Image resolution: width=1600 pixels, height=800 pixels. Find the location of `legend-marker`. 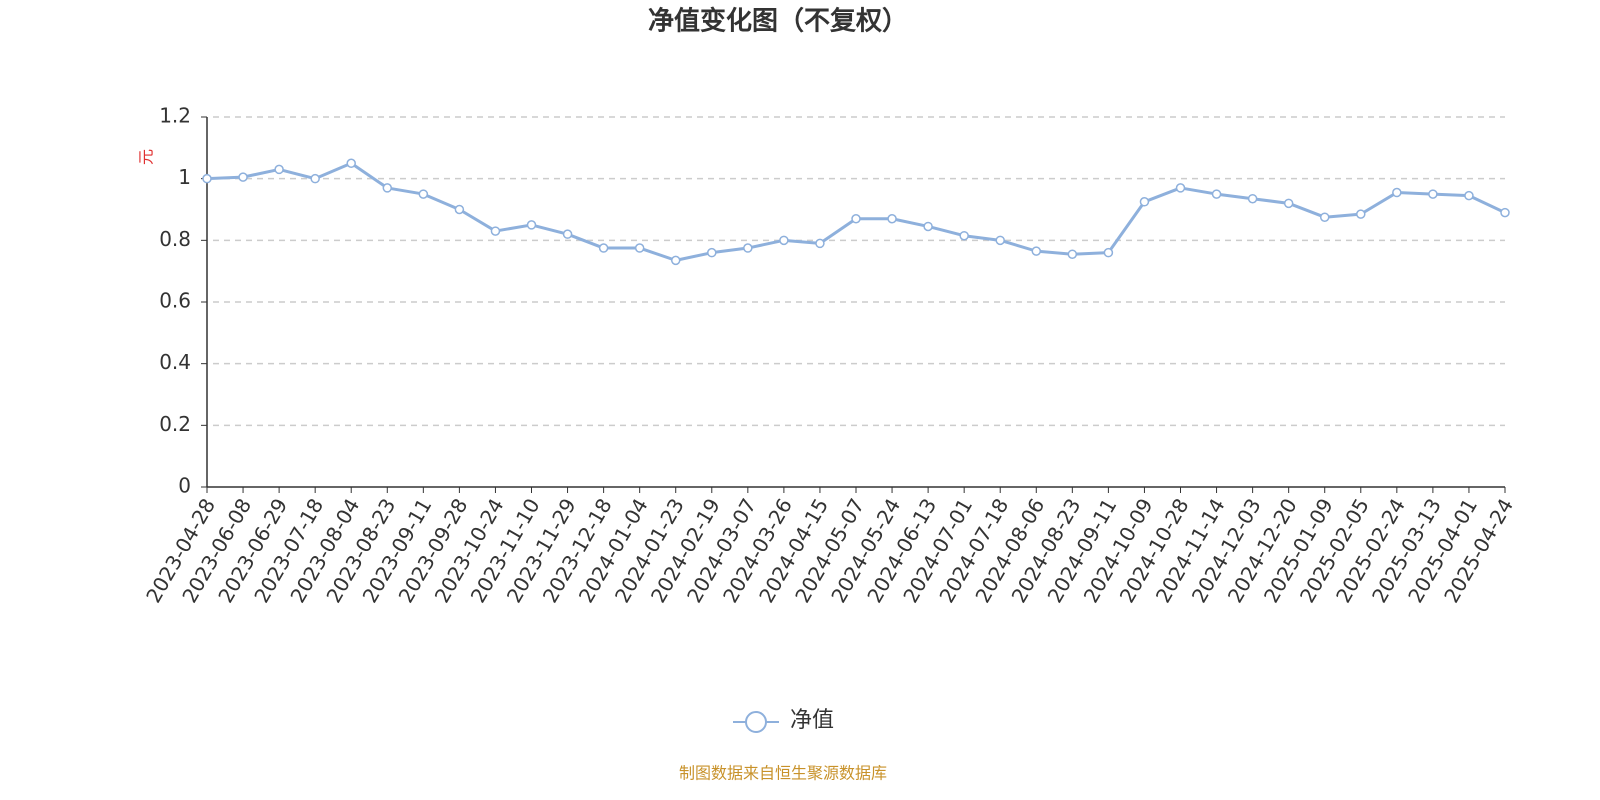

legend-marker is located at coordinates (756, 722).